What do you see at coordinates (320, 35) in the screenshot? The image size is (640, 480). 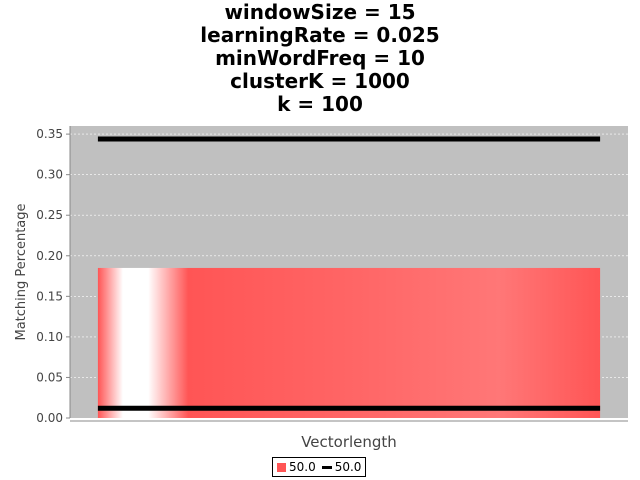 I see `title-line: learningRate = 0.025` at bounding box center [320, 35].